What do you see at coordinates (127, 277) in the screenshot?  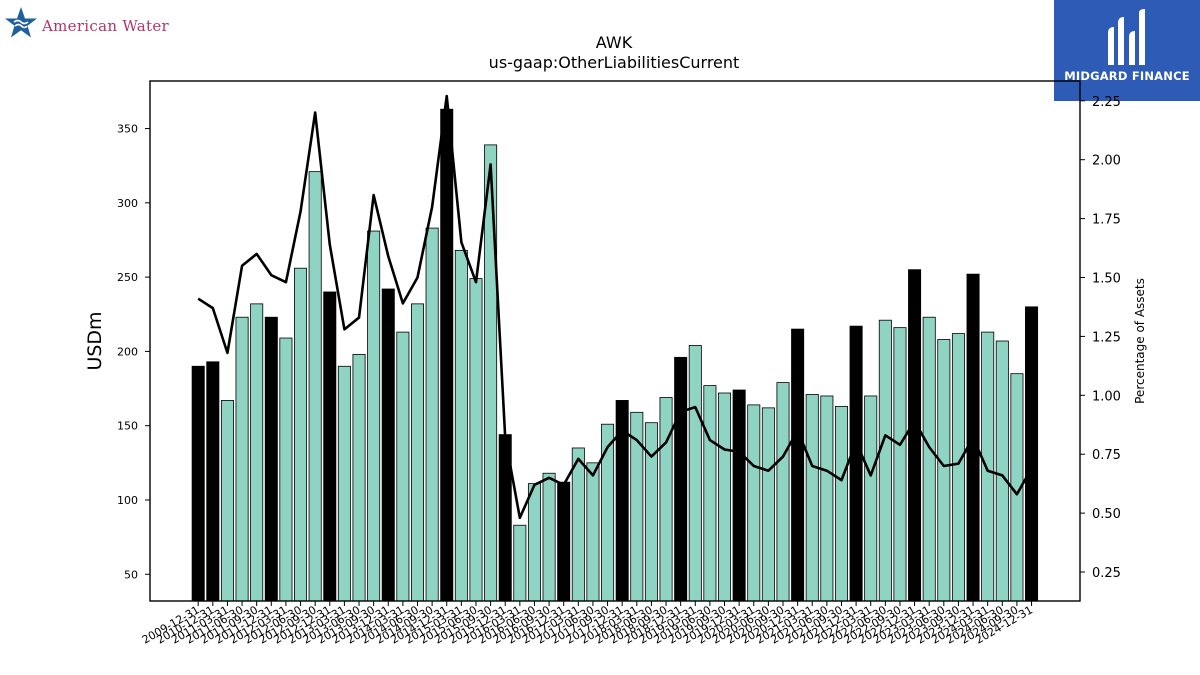 I see `y-tick-label: 250` at bounding box center [127, 277].